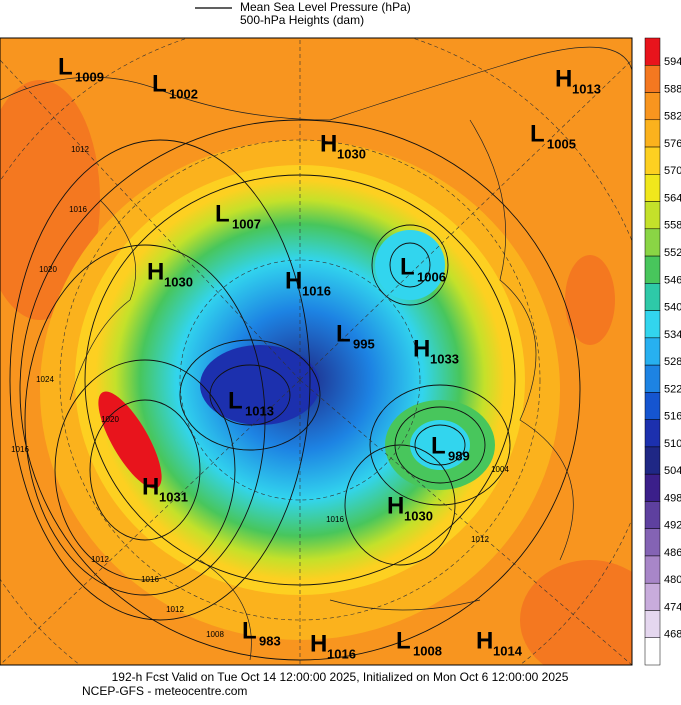 Image resolution: width=681 pixels, height=705 pixels. What do you see at coordinates (302, 20) in the screenshot?
I see `legend-text: 500-hPa Heights (dam)` at bounding box center [302, 20].